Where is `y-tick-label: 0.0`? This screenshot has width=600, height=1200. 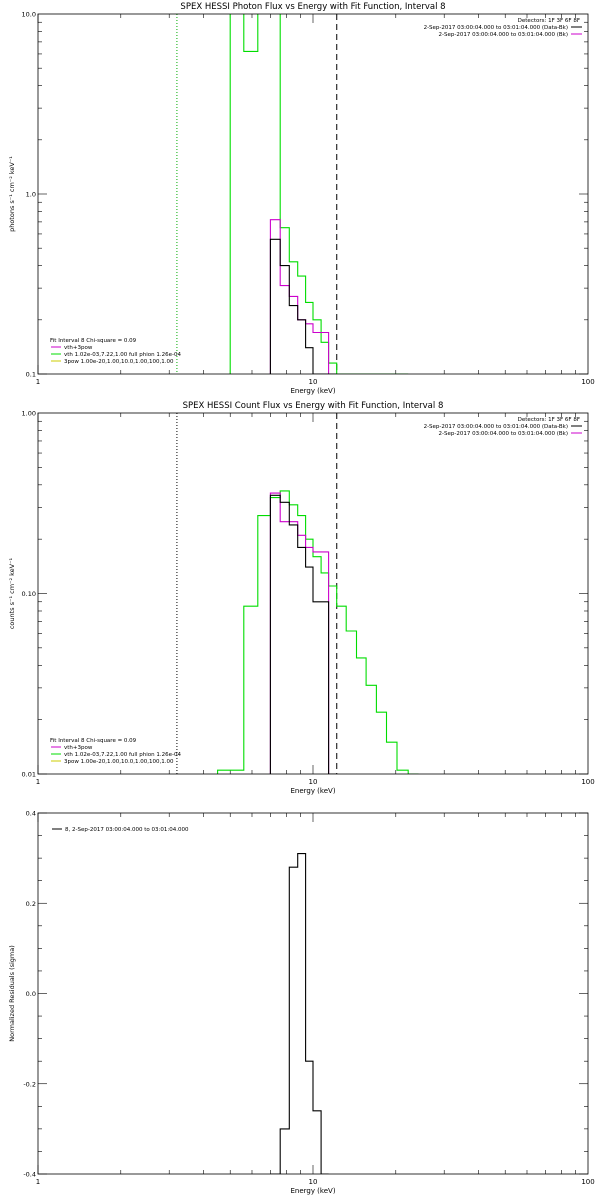 y-tick-label: 0.0 is located at coordinates (31, 994).